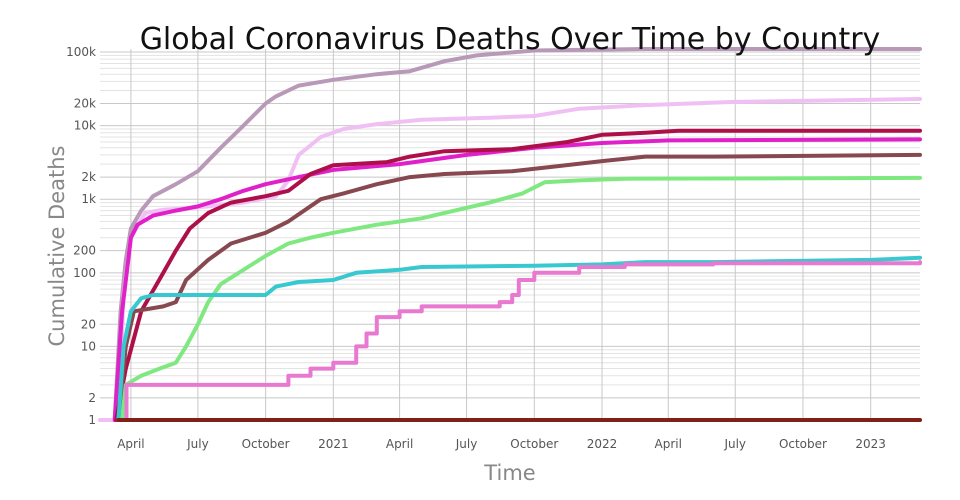 The height and width of the screenshot is (500, 960). What do you see at coordinates (88, 324) in the screenshot?
I see `y-tick-label: 20` at bounding box center [88, 324].